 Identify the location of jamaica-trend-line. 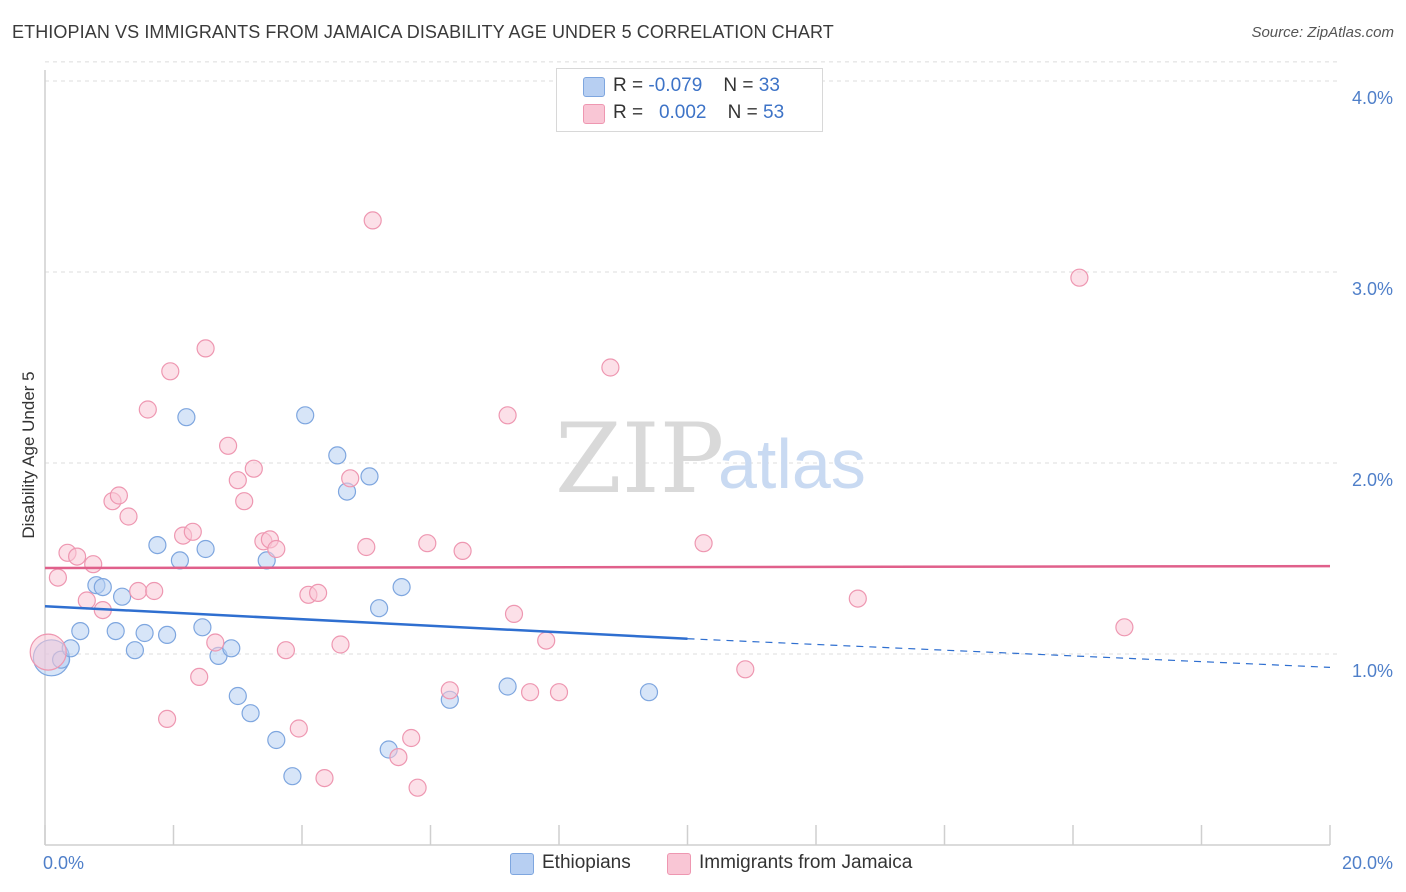
(687, 567).